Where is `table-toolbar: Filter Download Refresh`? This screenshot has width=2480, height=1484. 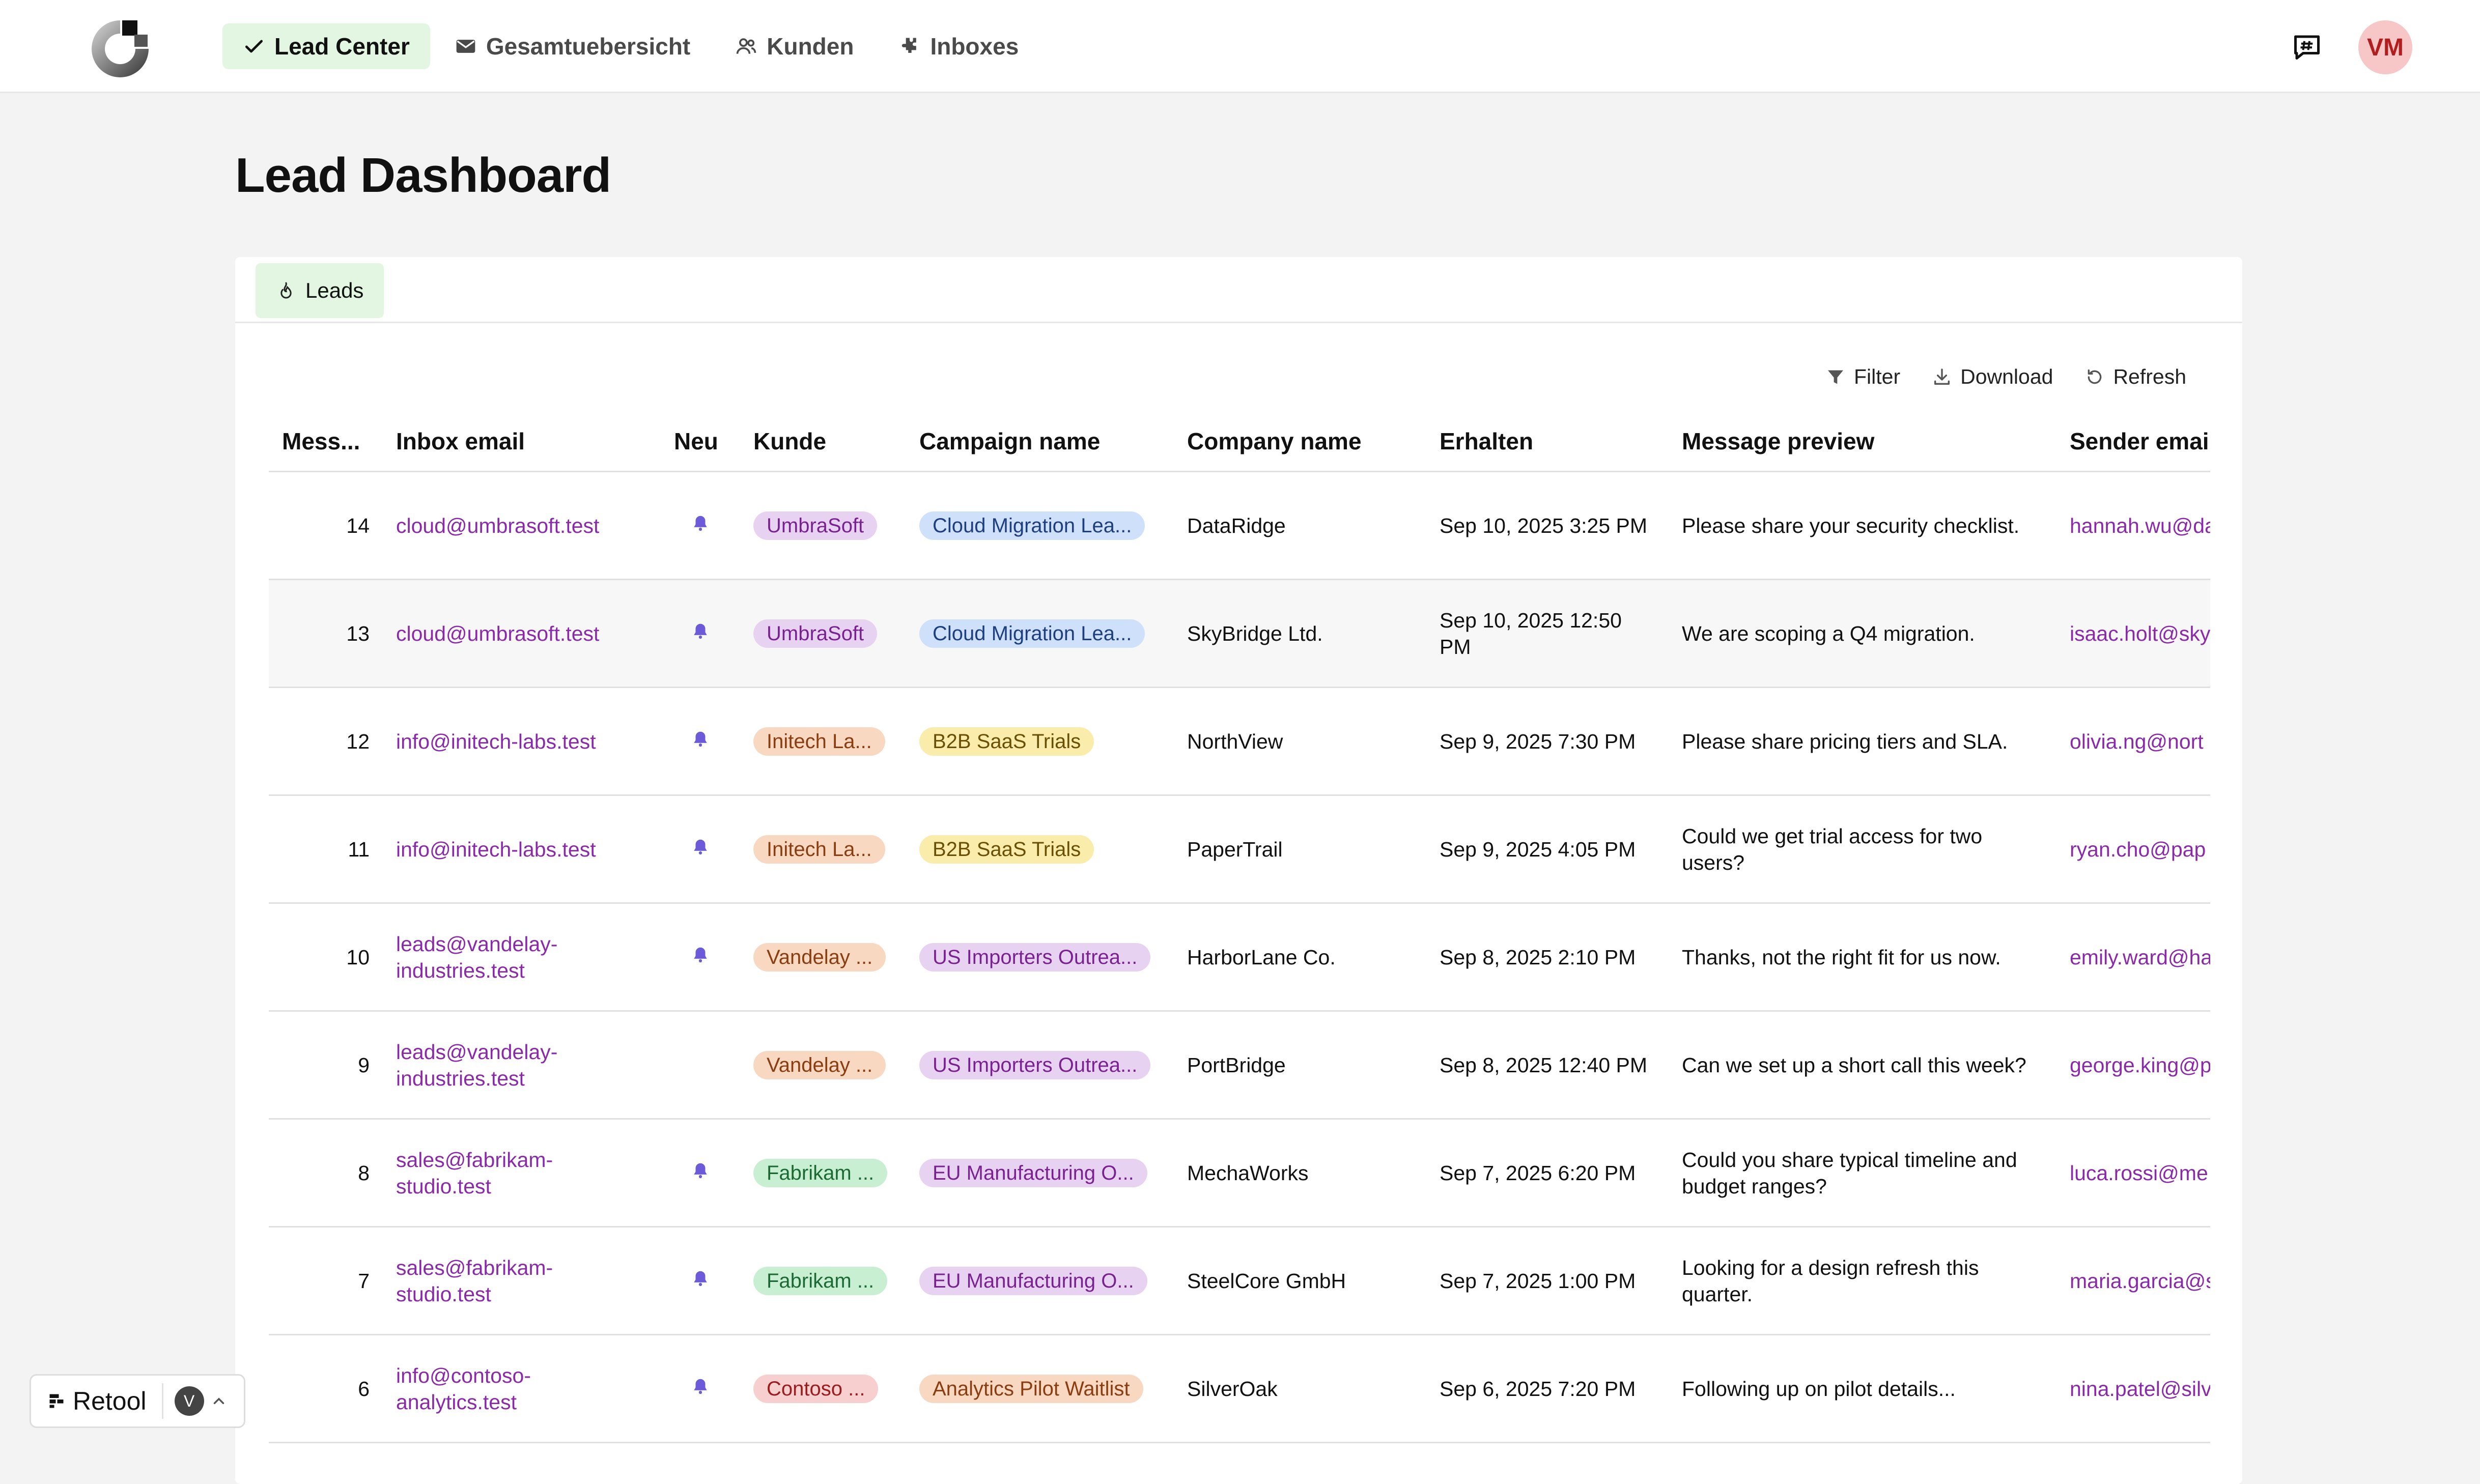
table-toolbar: Filter Download Refresh is located at coordinates (1990, 377).